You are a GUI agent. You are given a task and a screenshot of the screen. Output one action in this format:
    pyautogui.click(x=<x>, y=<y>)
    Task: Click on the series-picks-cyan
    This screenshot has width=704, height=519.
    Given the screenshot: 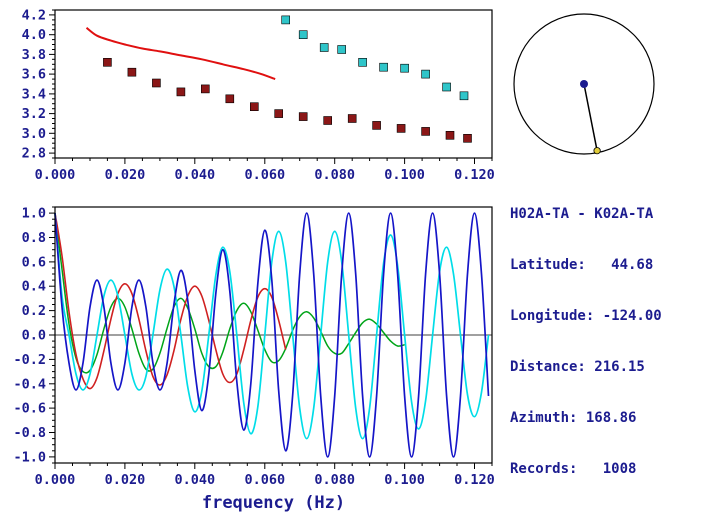 What is the action you would take?
    pyautogui.click(x=375, y=58)
    